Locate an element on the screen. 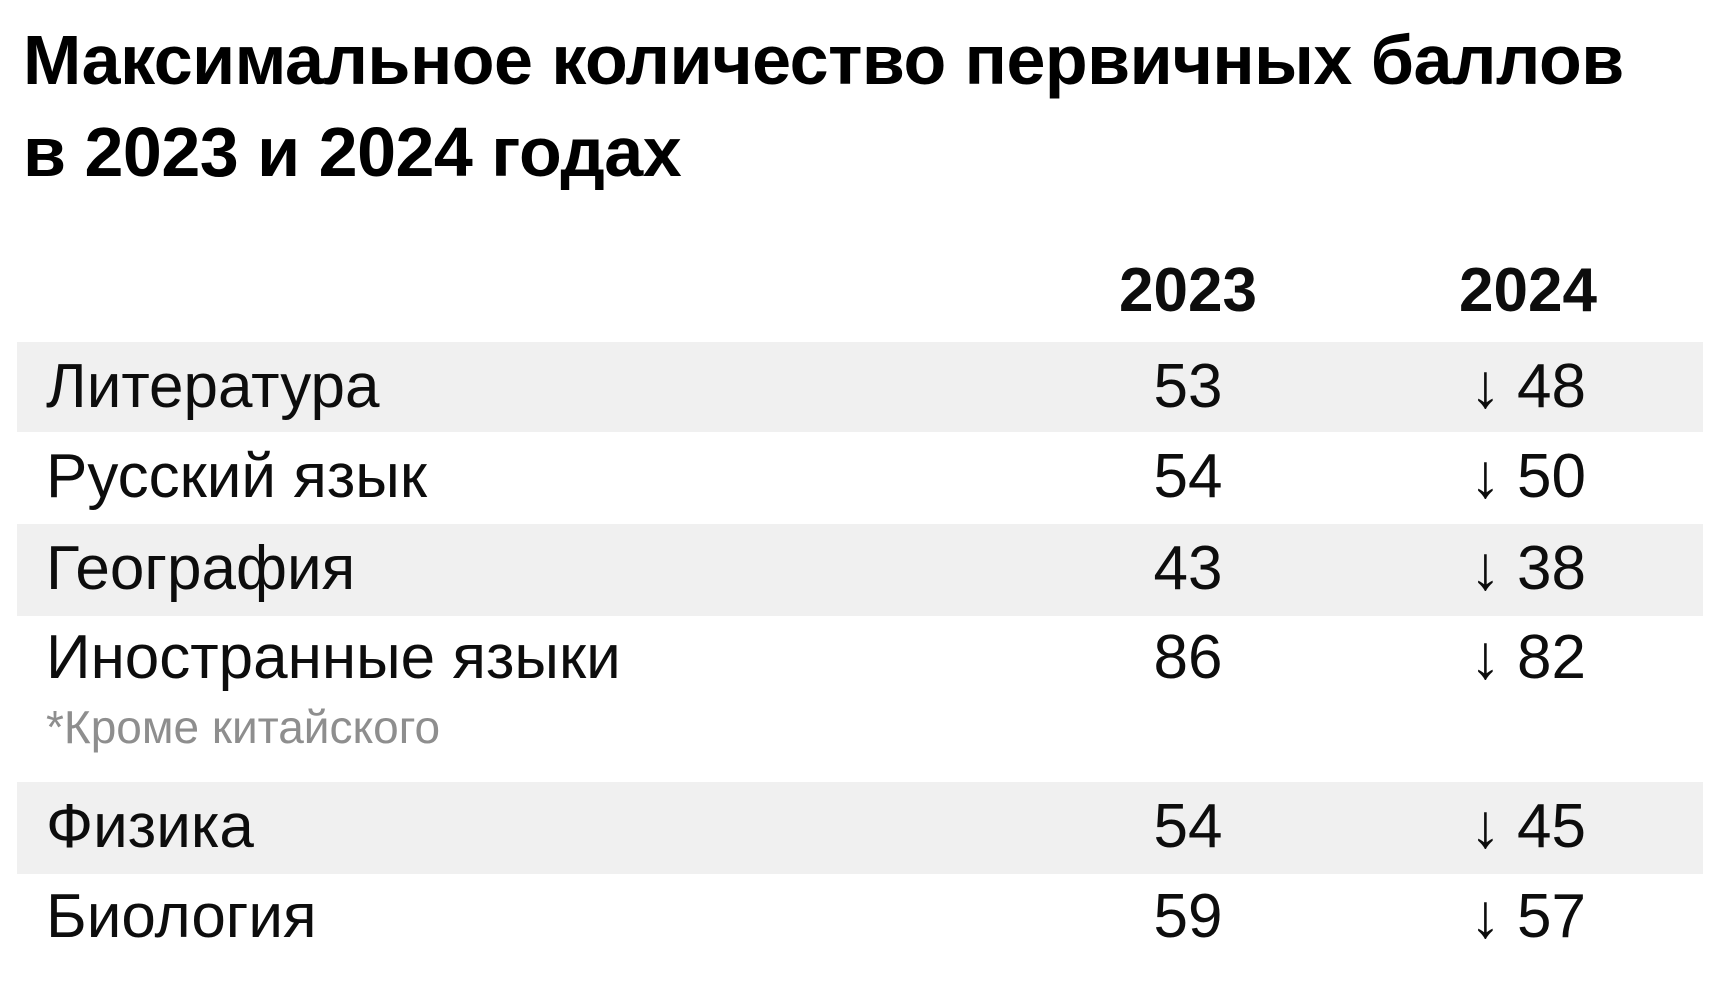 The height and width of the screenshot is (990, 1720). subject-label-with-footnote: Иностранные языки *Кроме китайского is located at coordinates (520, 685).